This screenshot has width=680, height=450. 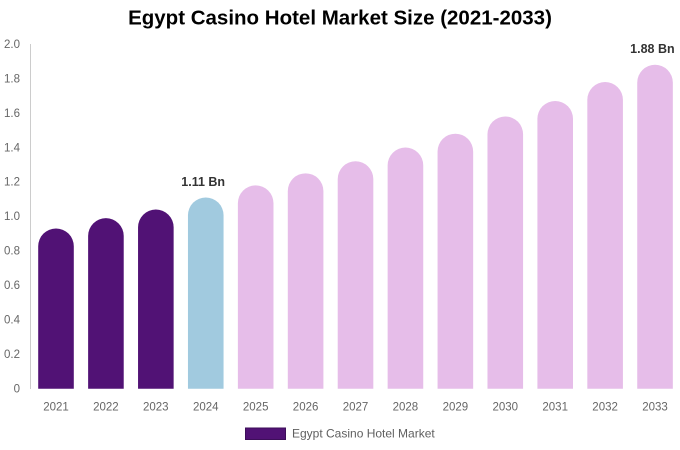 I want to click on svg-text: 0.8, so click(x=12, y=252).